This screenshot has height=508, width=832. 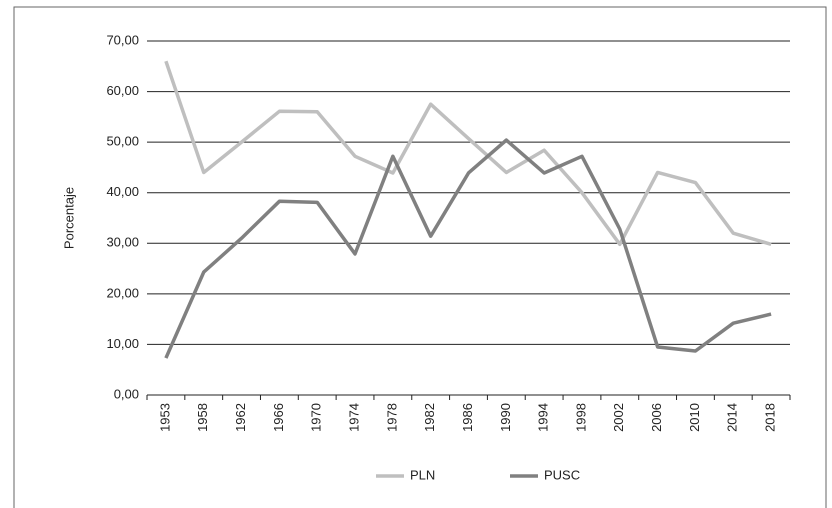 What do you see at coordinates (122, 343) in the screenshot?
I see `y-tick-label: 10,00` at bounding box center [122, 343].